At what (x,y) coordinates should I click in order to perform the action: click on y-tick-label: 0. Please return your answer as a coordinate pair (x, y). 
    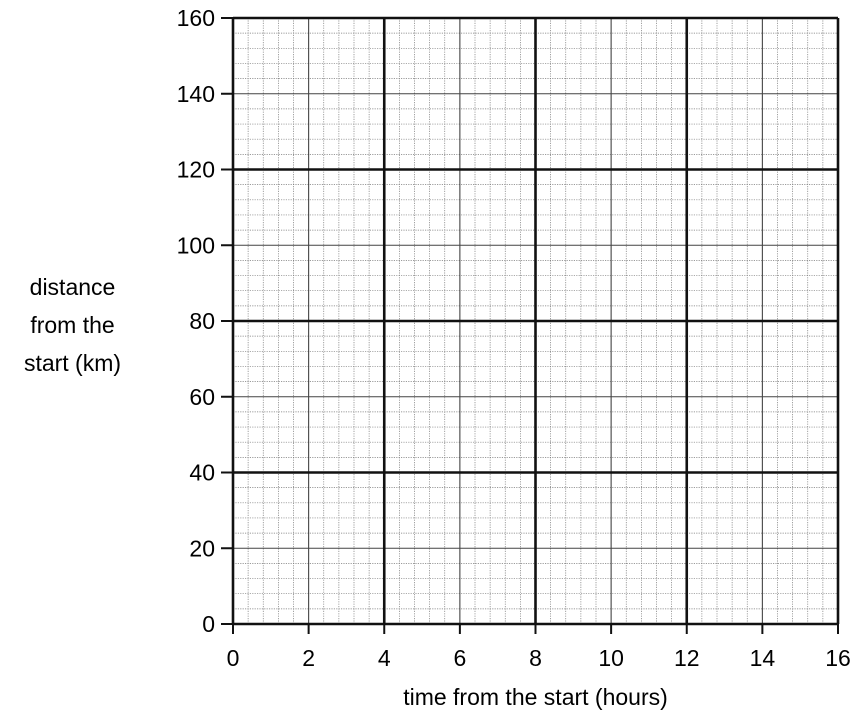
    Looking at the image, I should click on (208, 624).